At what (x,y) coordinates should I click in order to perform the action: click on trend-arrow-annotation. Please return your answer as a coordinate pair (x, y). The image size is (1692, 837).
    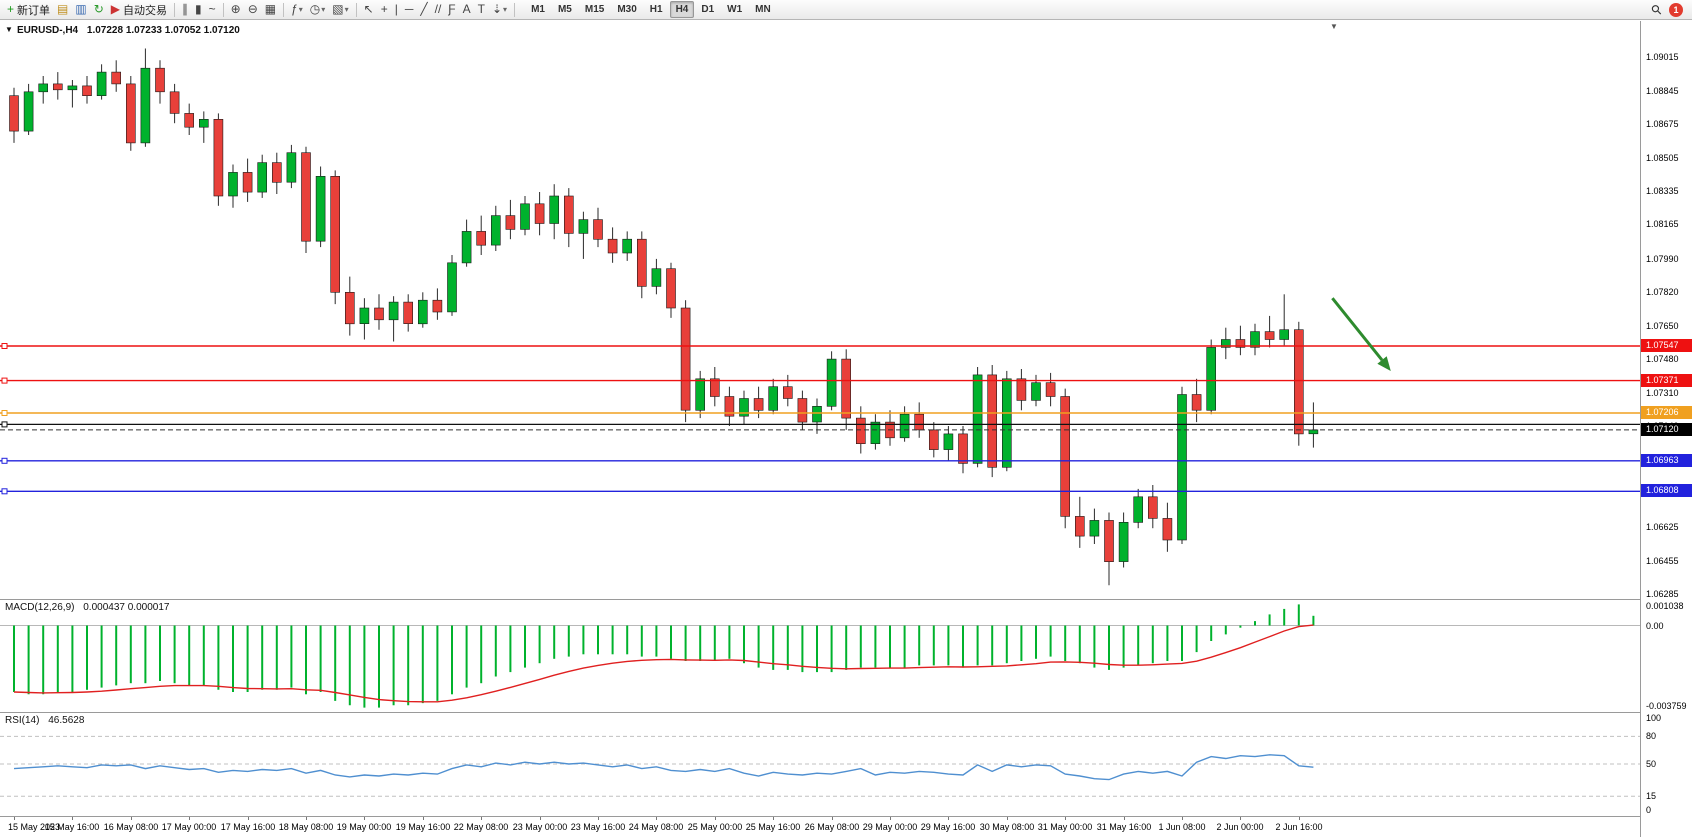
    Looking at the image, I should click on (1361, 334).